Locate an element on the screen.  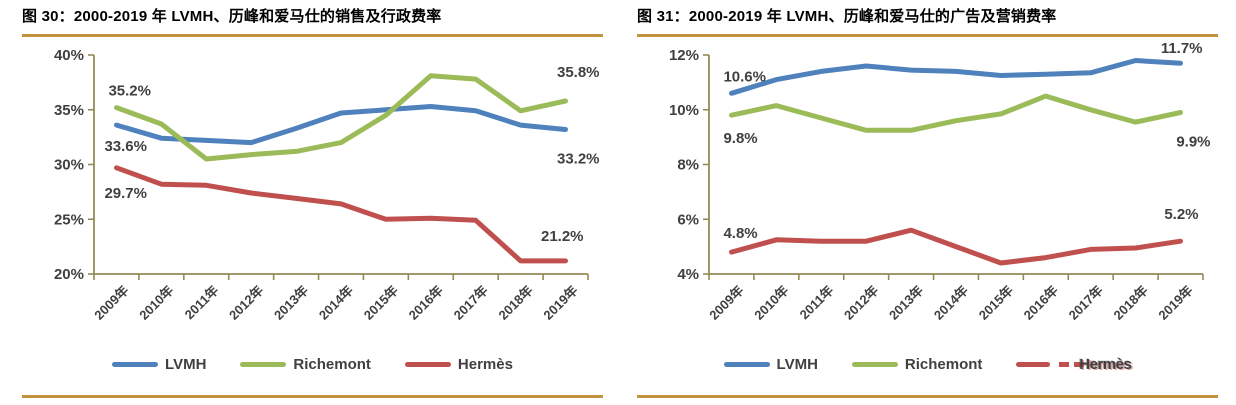
data-label: 35.2% is located at coordinates (129, 90).